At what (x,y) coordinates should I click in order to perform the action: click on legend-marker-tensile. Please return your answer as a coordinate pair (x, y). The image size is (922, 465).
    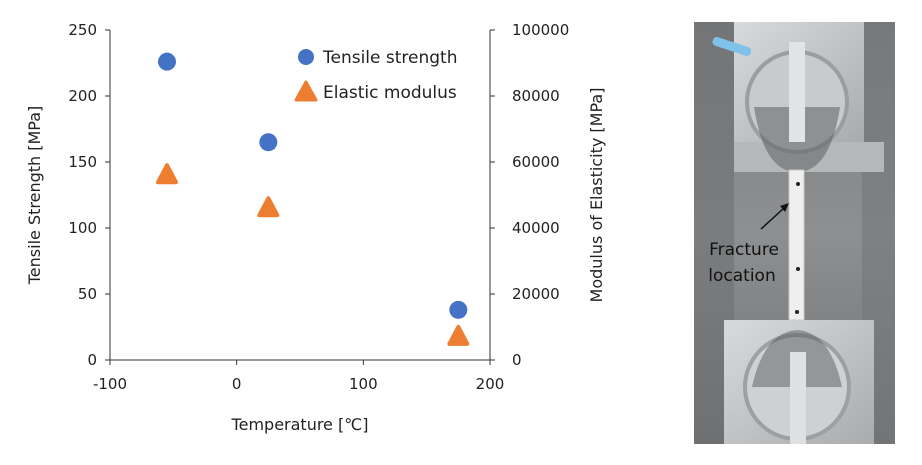
    Looking at the image, I should click on (306, 57).